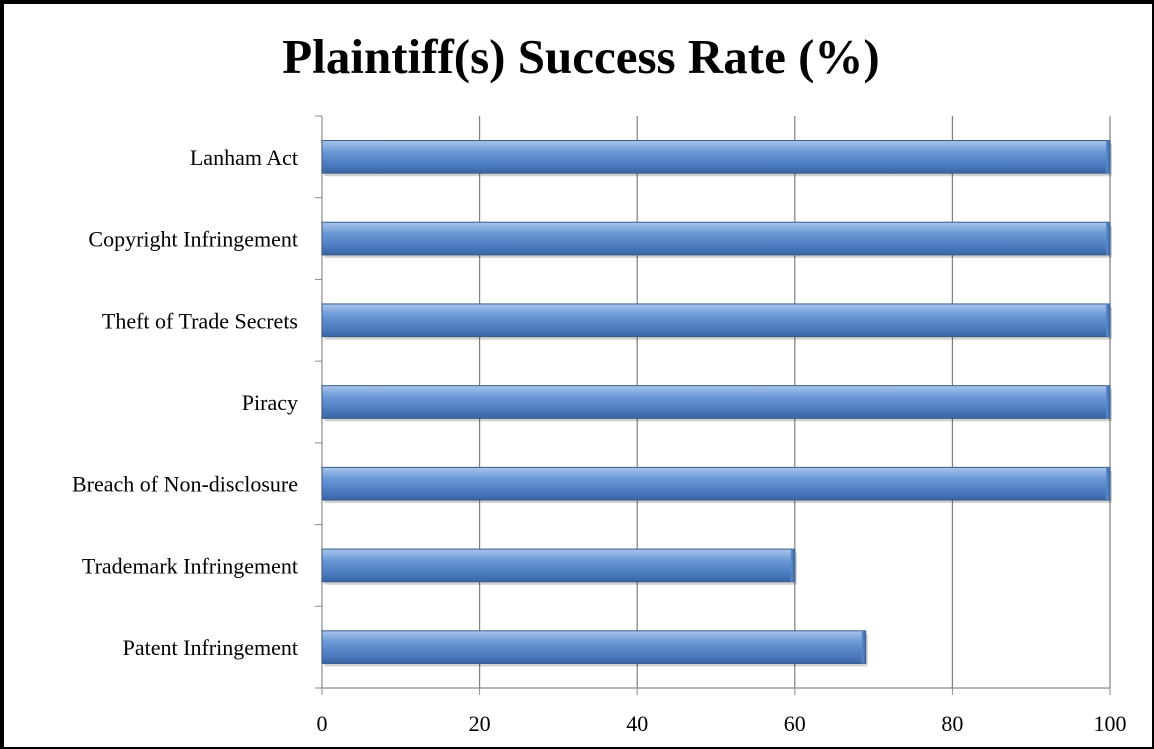 The width and height of the screenshot is (1154, 749). What do you see at coordinates (581, 56) in the screenshot?
I see `chart-title: Plaintiff(s) Success Rate (%)` at bounding box center [581, 56].